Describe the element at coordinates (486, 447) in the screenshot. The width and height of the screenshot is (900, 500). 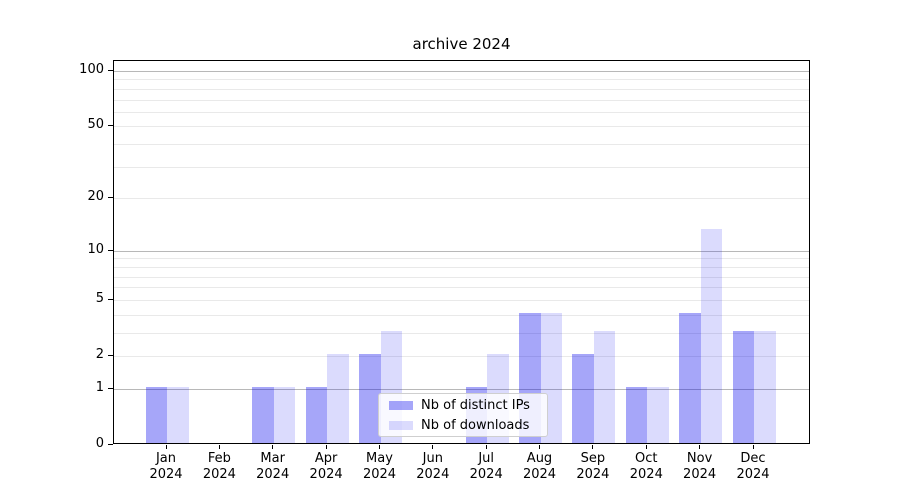
I see `x-axis-tick-jul` at that location.